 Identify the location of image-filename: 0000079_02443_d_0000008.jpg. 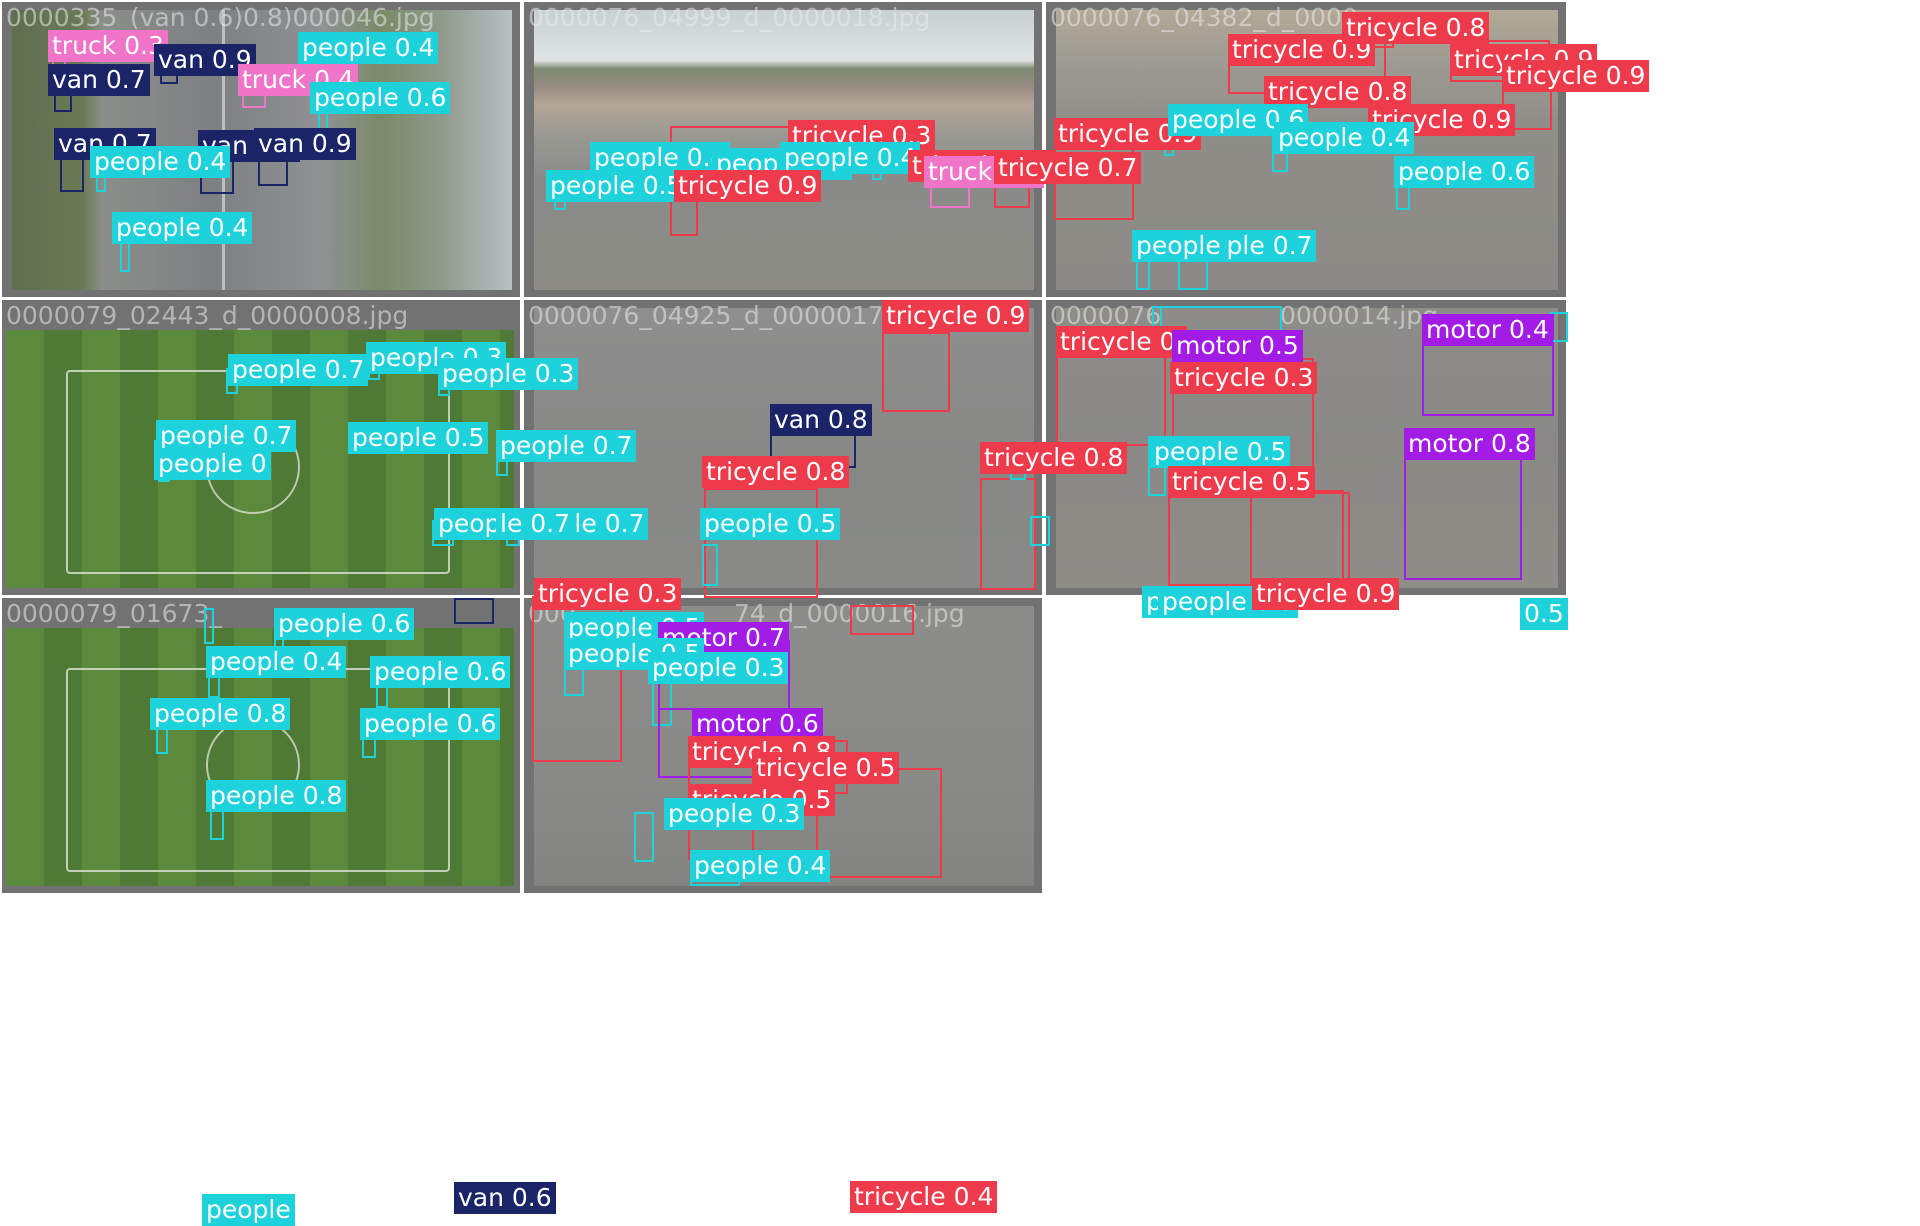
(207, 315).